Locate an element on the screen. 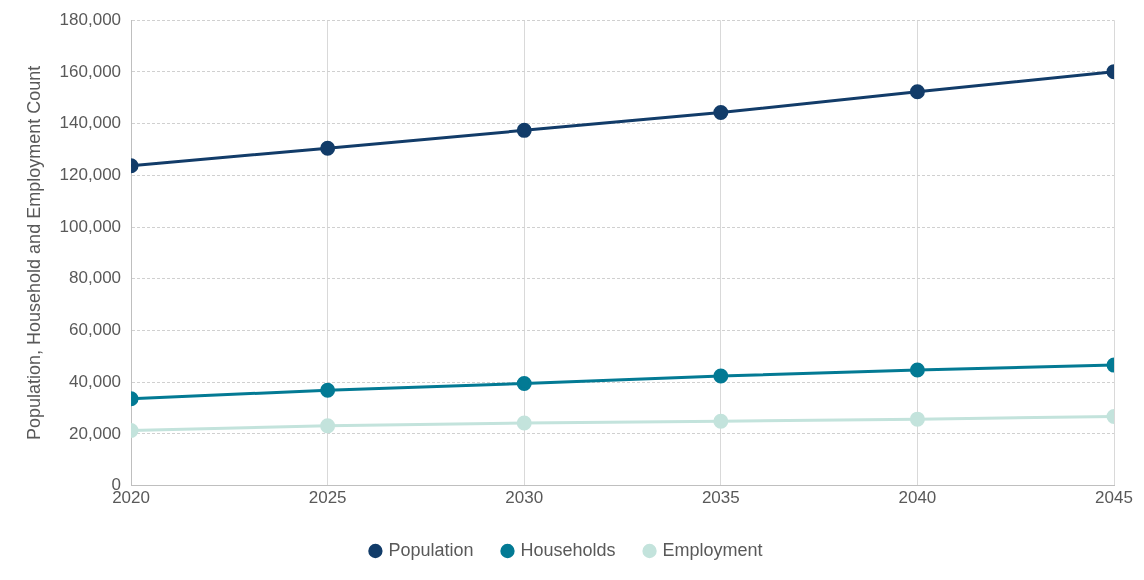 This screenshot has width=1144, height=580. y-tick-label: 60,000 is located at coordinates (95, 330).